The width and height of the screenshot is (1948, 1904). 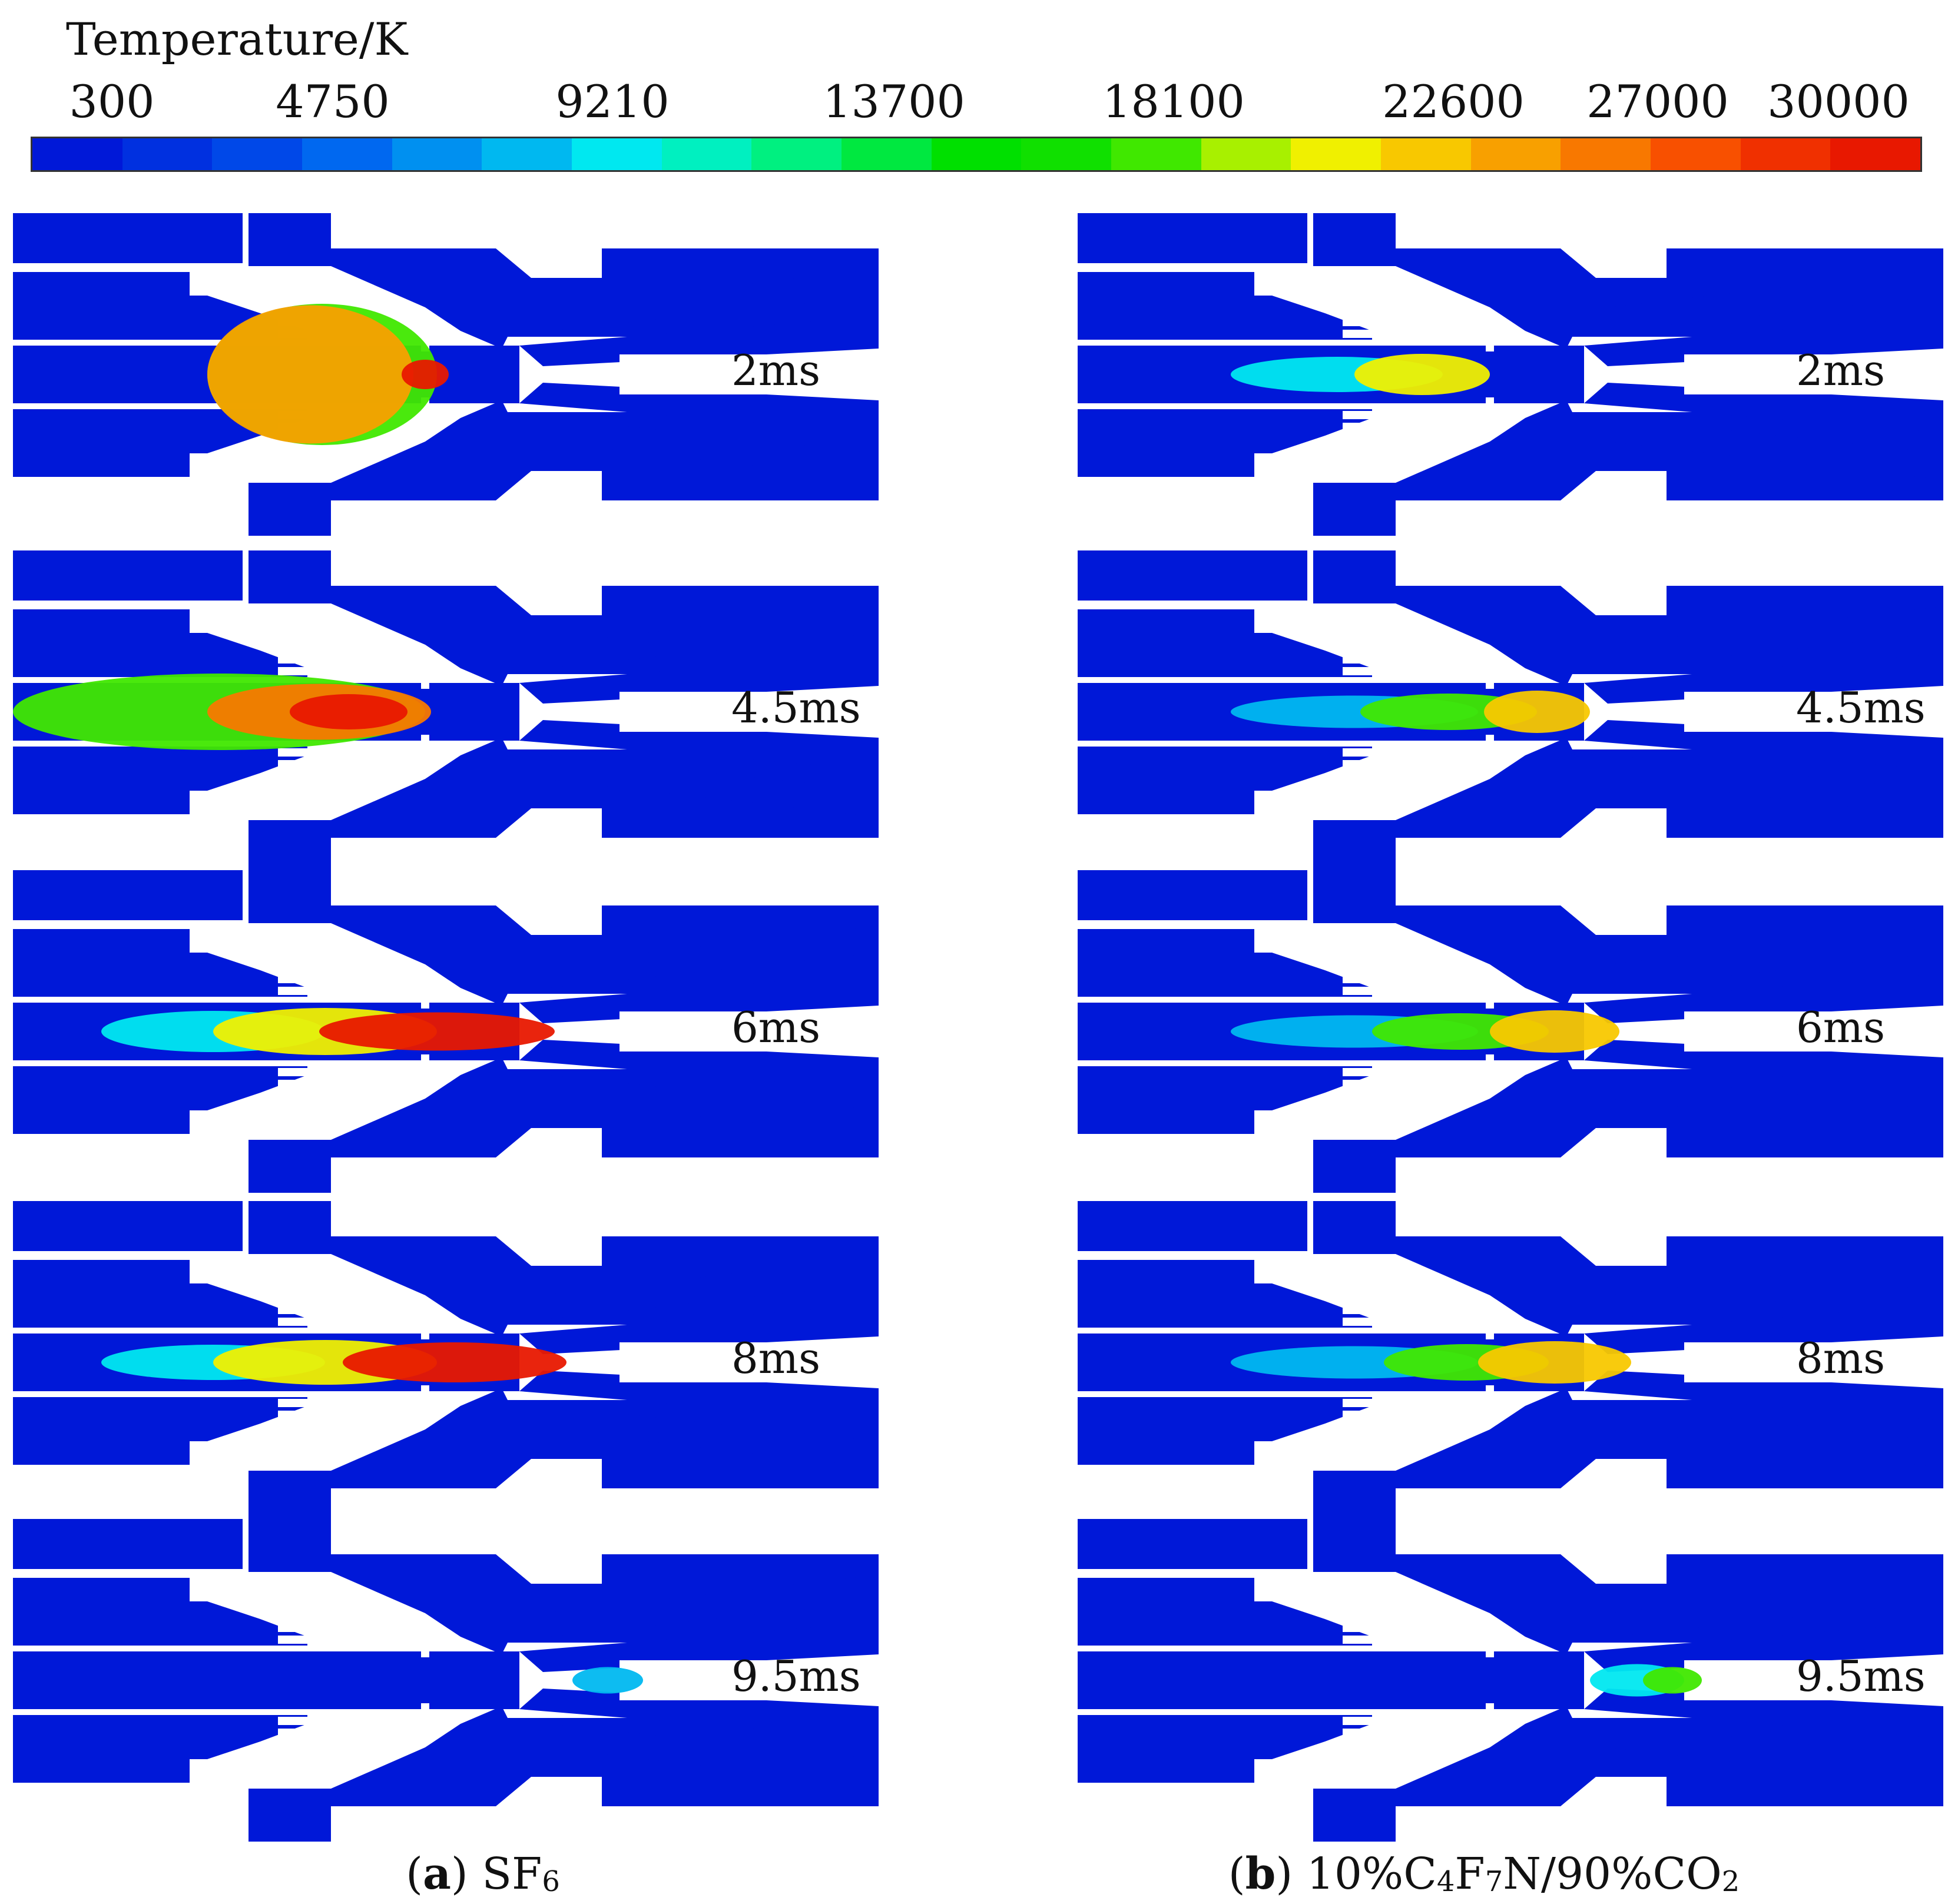 I want to click on caption-b: (b) 10%C4F7N/90%CO2, so click(x=1484, y=1874).